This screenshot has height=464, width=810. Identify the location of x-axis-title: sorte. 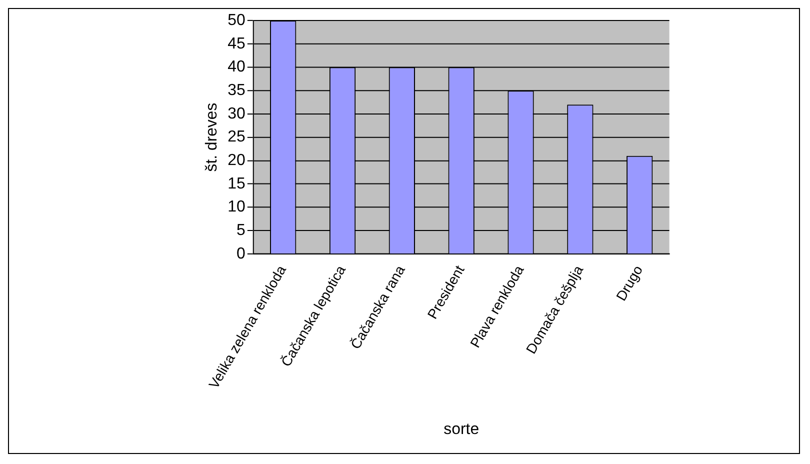
(462, 429).